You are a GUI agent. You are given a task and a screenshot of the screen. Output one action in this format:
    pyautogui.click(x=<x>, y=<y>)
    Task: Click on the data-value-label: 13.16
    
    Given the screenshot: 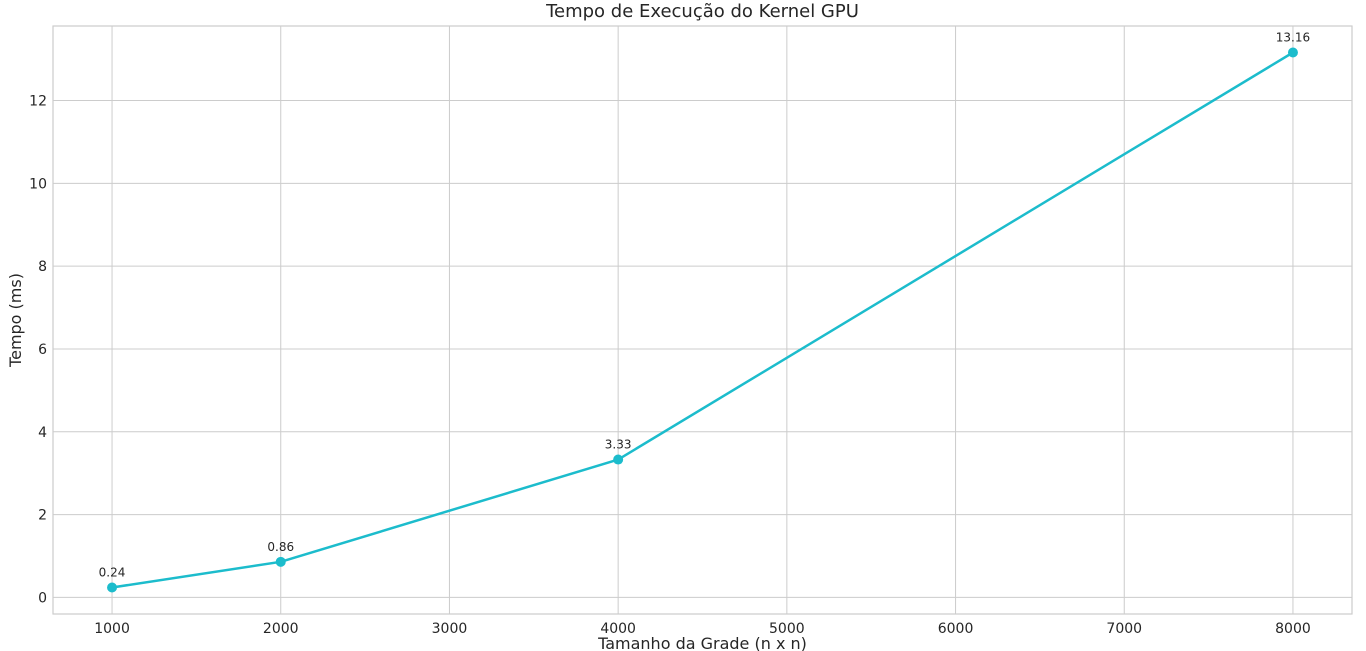 What is the action you would take?
    pyautogui.click(x=1293, y=38)
    